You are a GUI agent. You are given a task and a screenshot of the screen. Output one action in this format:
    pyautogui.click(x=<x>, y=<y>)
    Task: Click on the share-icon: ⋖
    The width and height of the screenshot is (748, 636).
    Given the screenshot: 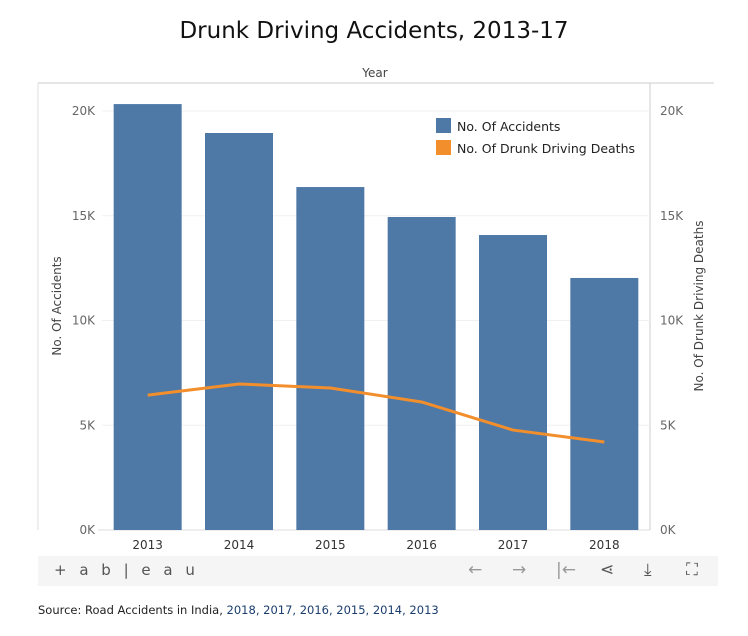 What is the action you would take?
    pyautogui.click(x=607, y=570)
    